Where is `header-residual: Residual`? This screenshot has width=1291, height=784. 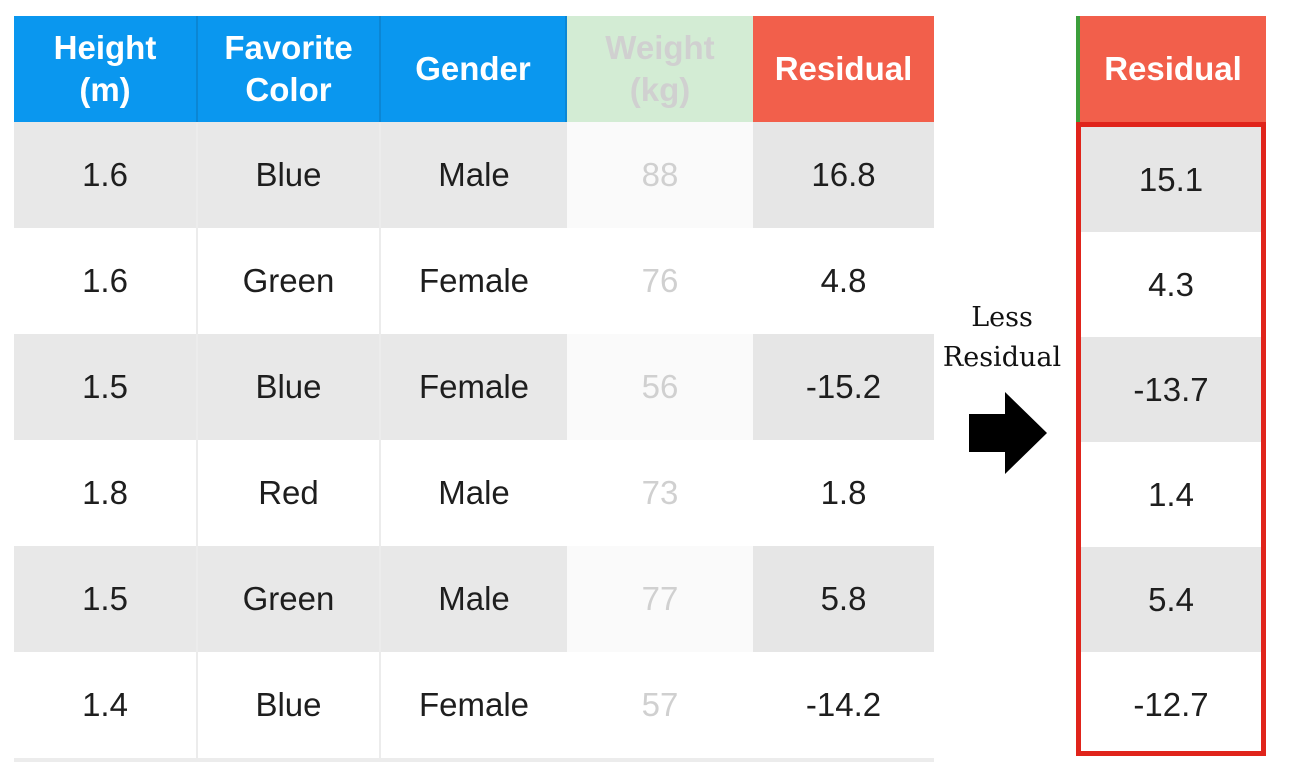
header-residual: Residual is located at coordinates (843, 69).